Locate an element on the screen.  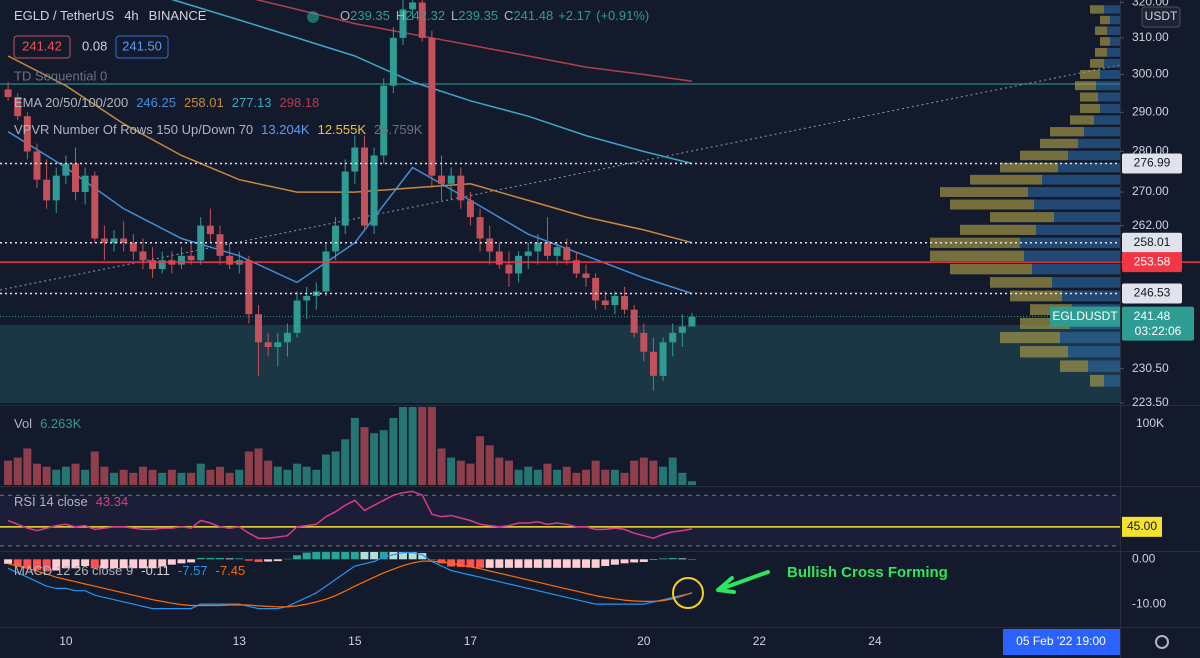
y-tick-label: 223.50 is located at coordinates (1150, 402).